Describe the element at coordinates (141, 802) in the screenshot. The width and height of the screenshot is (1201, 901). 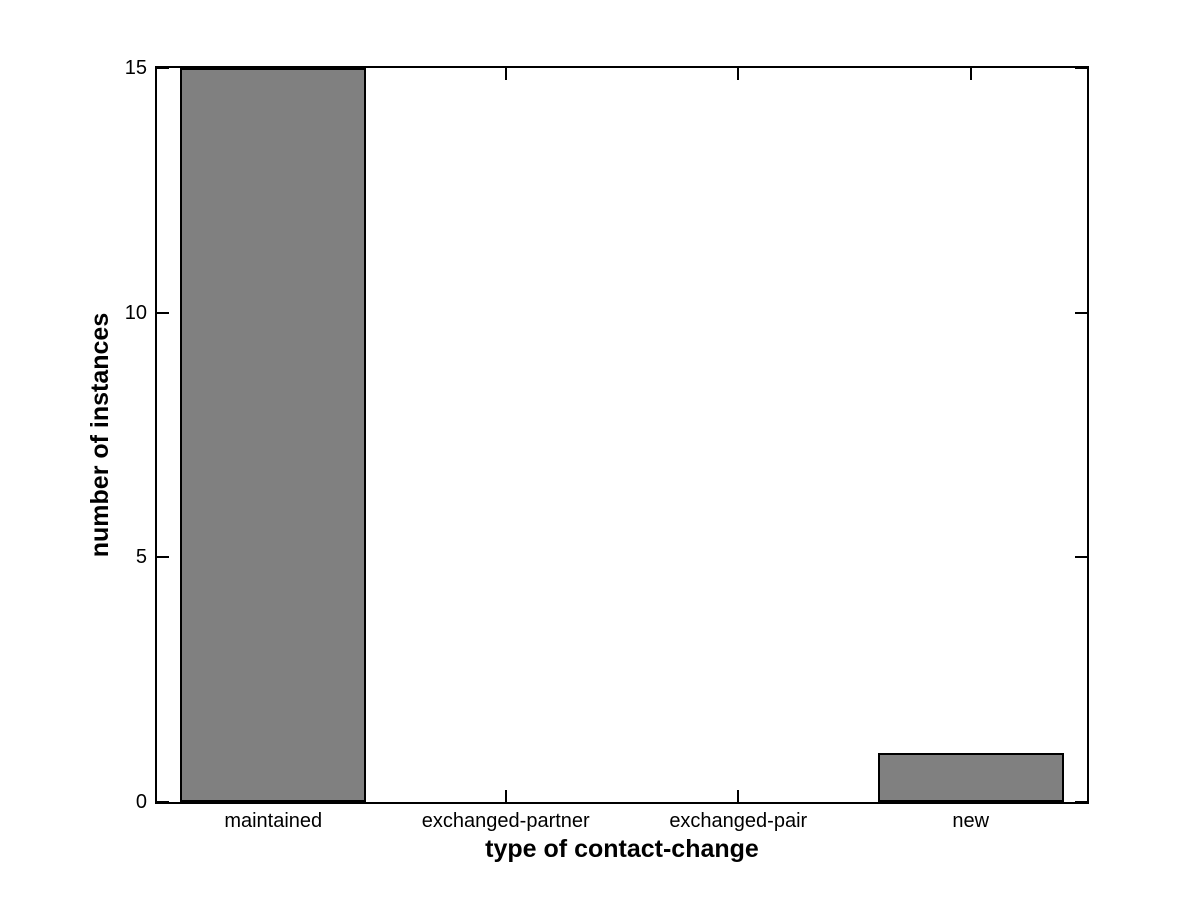
I see `y-tick-label: 0` at that location.